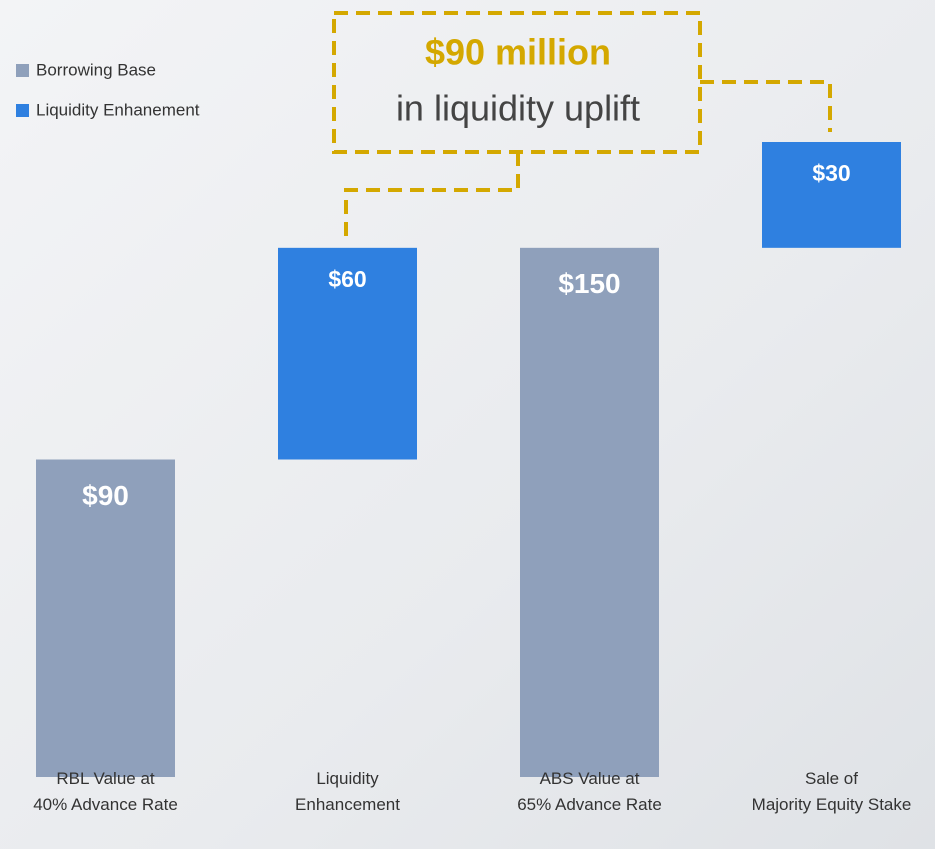  What do you see at coordinates (518, 108) in the screenshot?
I see `callout-text: in liquidity uplift` at bounding box center [518, 108].